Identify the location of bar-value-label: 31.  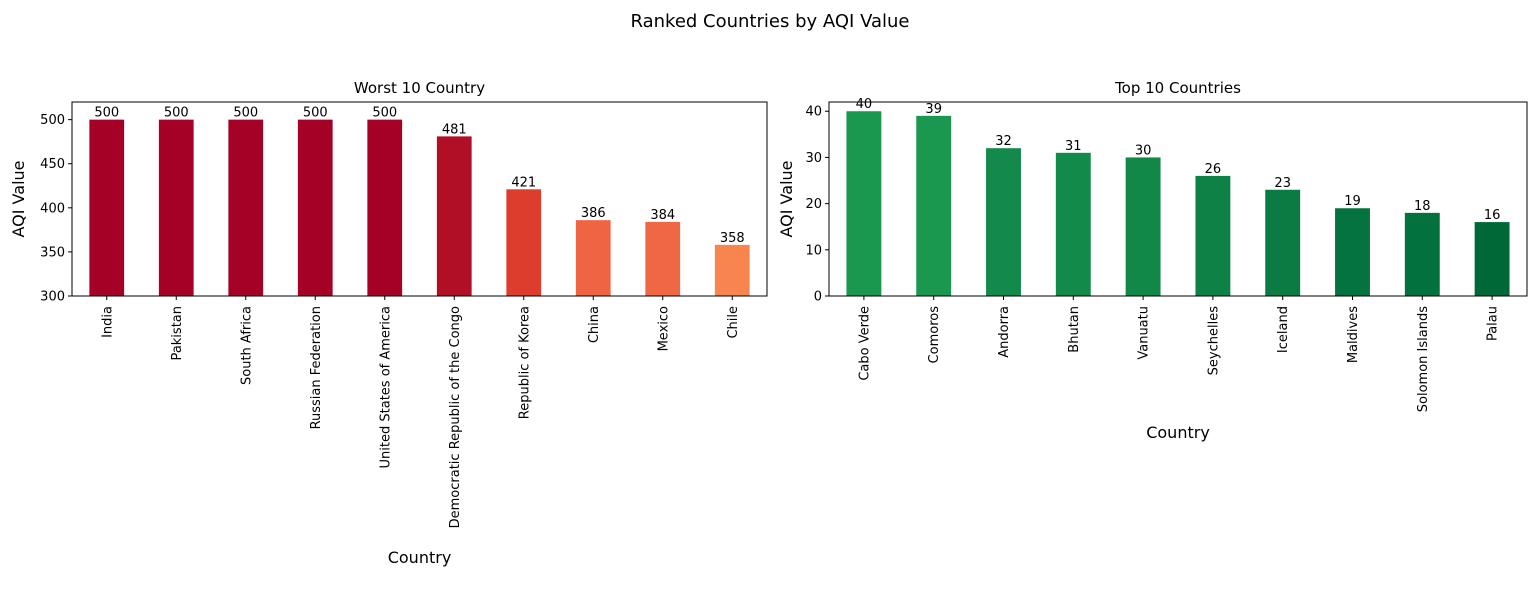
(1073, 146).